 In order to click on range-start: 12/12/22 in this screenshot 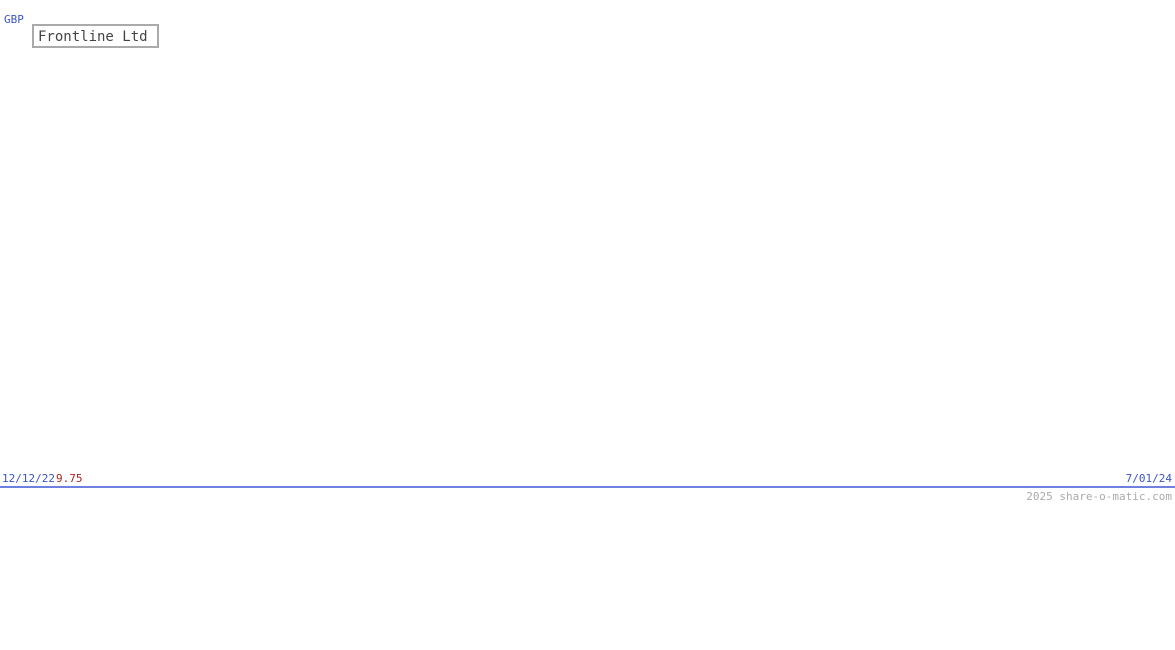, I will do `click(28, 478)`.